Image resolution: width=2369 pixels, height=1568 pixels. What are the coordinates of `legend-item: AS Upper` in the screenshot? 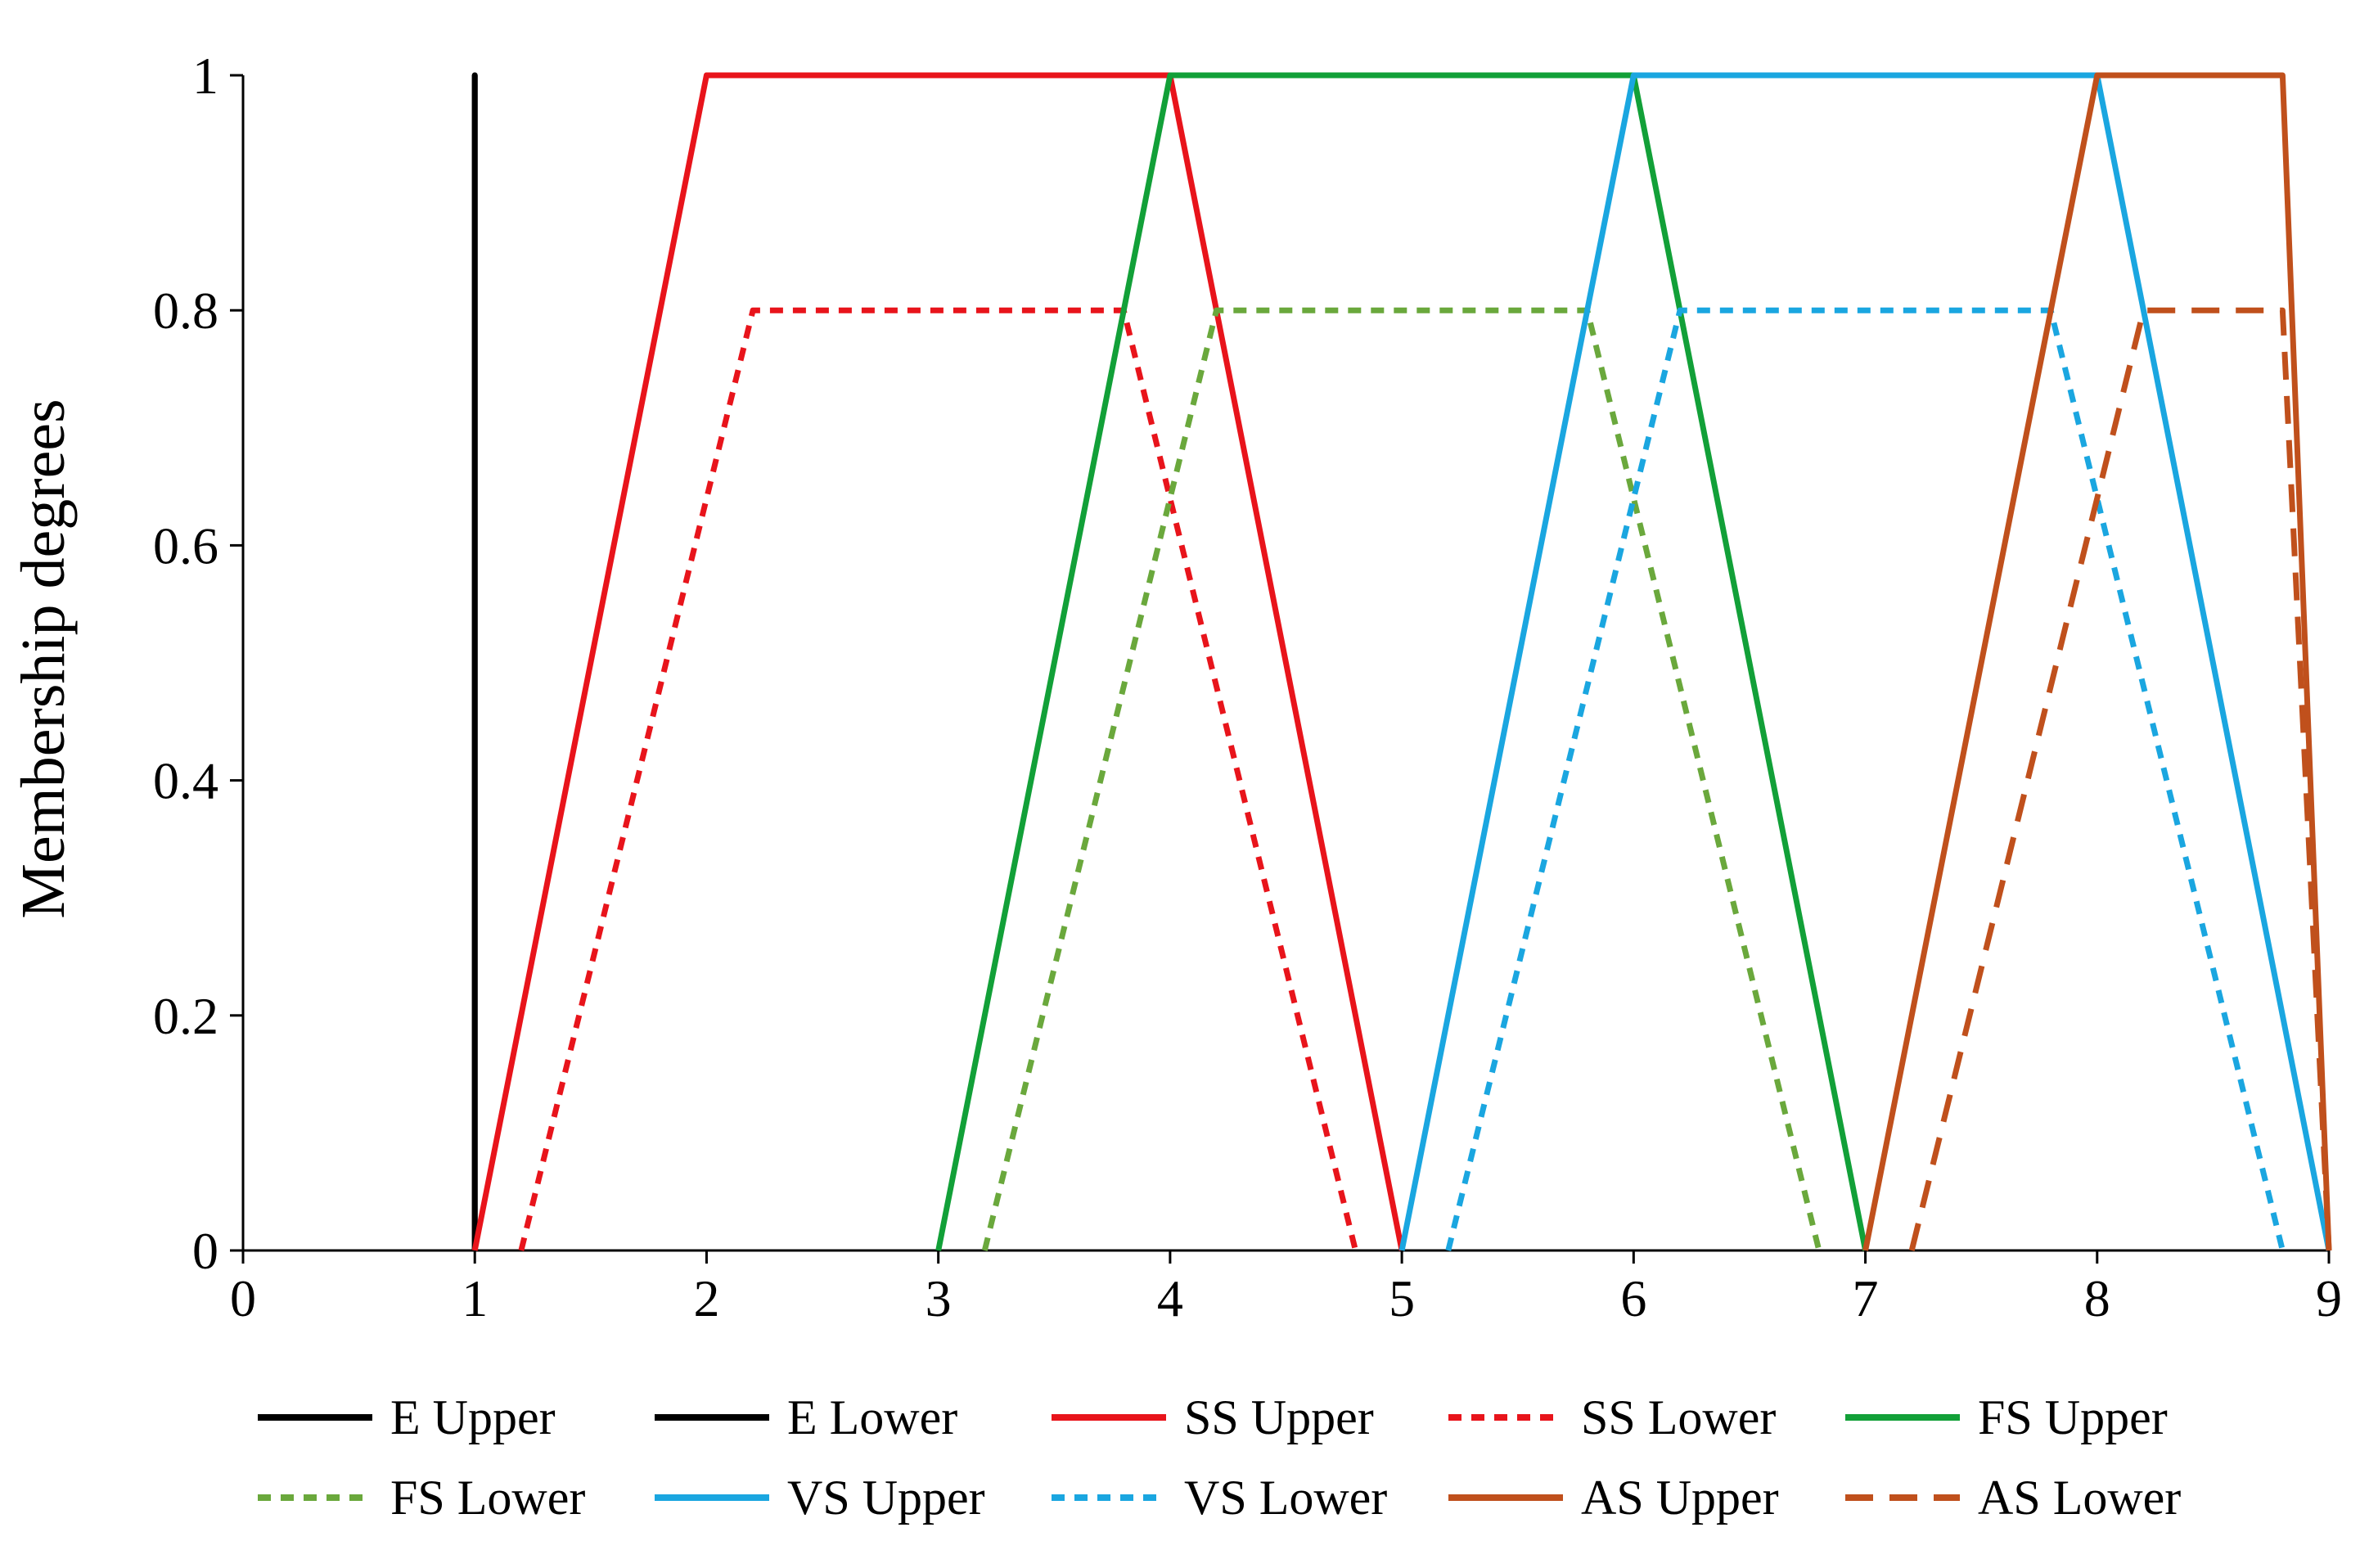 It's located at (1613, 1498).